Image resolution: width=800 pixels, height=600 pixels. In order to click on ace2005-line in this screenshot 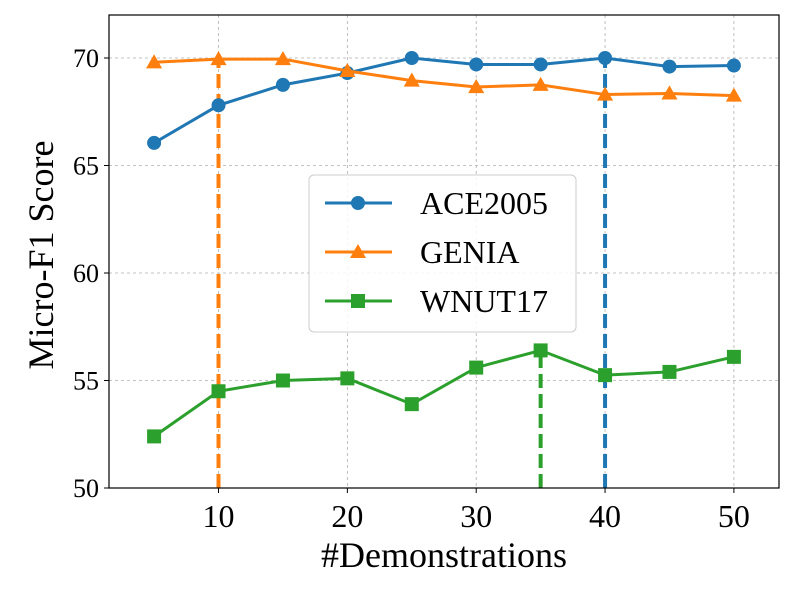, I will do `click(443, 100)`.